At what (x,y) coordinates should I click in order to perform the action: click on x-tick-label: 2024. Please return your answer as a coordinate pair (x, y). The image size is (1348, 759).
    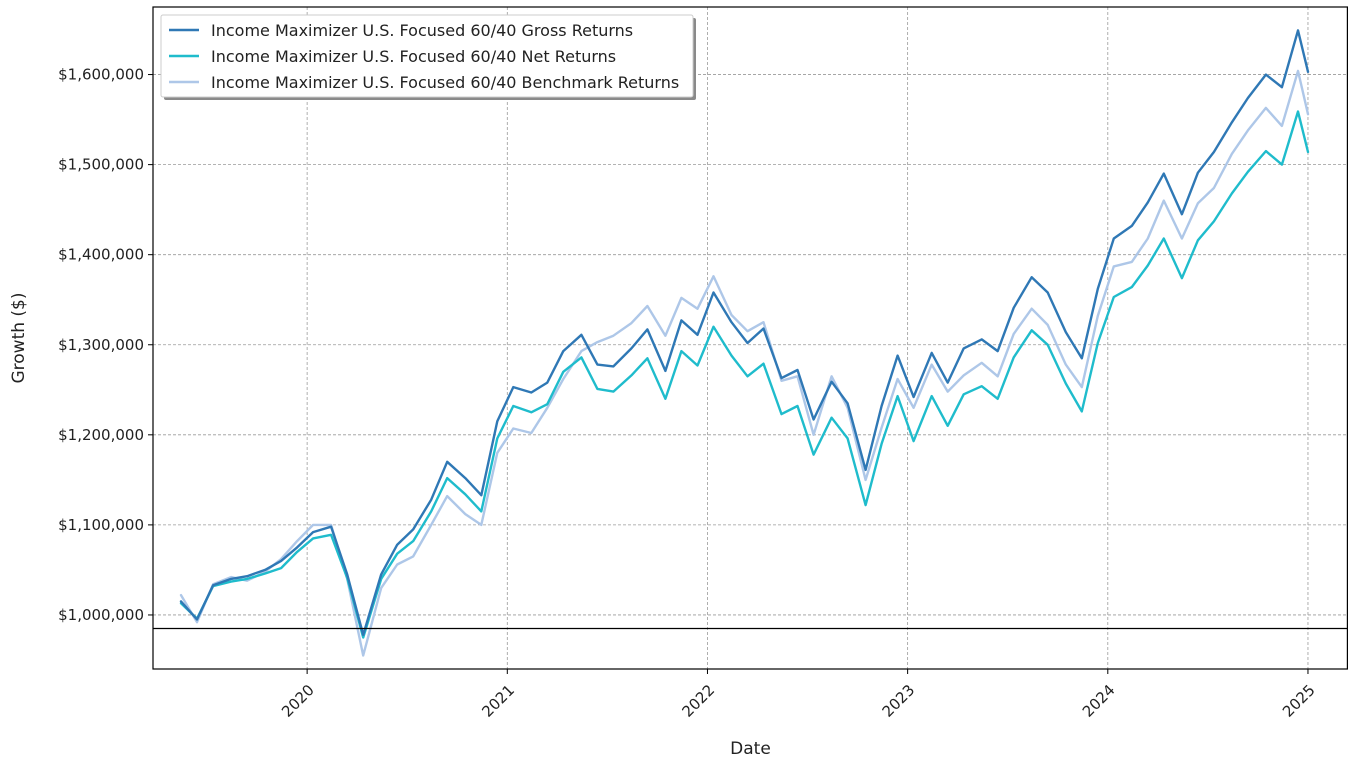
    Looking at the image, I should click on (1099, 701).